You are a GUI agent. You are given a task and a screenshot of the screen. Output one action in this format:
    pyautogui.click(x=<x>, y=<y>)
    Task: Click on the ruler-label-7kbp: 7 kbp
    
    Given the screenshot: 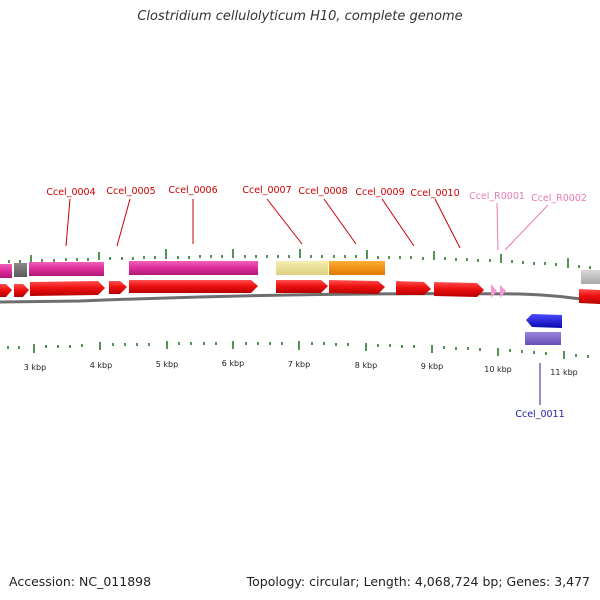 What is the action you would take?
    pyautogui.click(x=299, y=364)
    